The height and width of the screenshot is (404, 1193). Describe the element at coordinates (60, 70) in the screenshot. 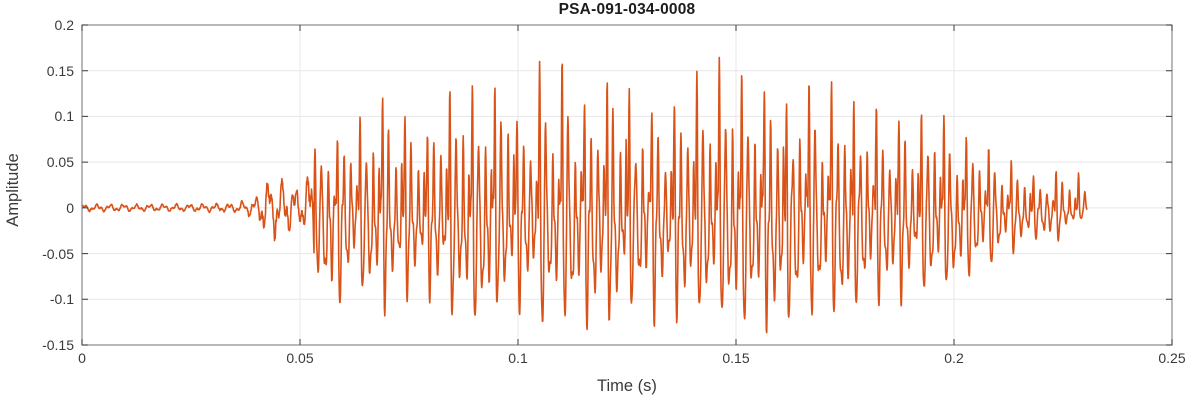

I see `y-tick-label: 0.15` at that location.